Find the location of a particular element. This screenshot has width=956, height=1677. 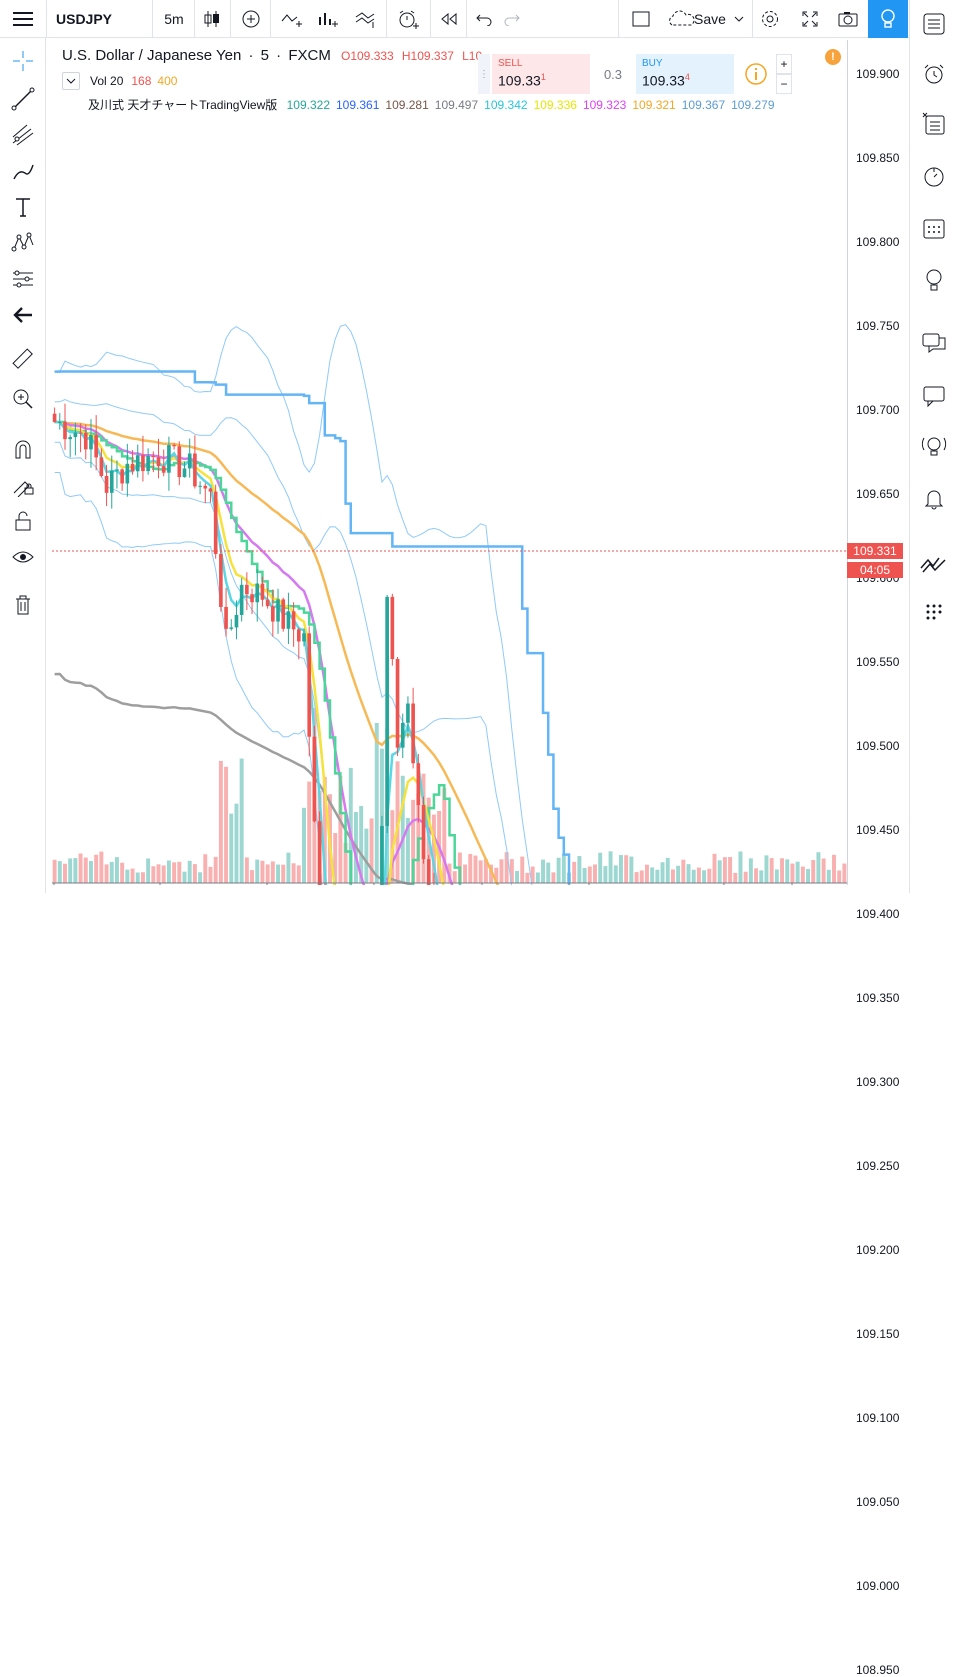

notifications-bell-icon is located at coordinates (934, 498).